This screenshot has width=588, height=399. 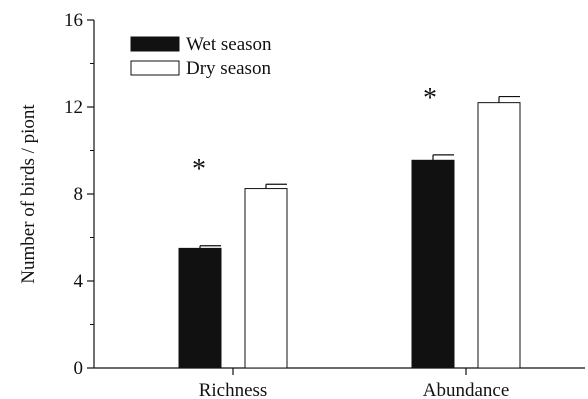 What do you see at coordinates (79, 281) in the screenshot?
I see `y-tick-label: 4` at bounding box center [79, 281].